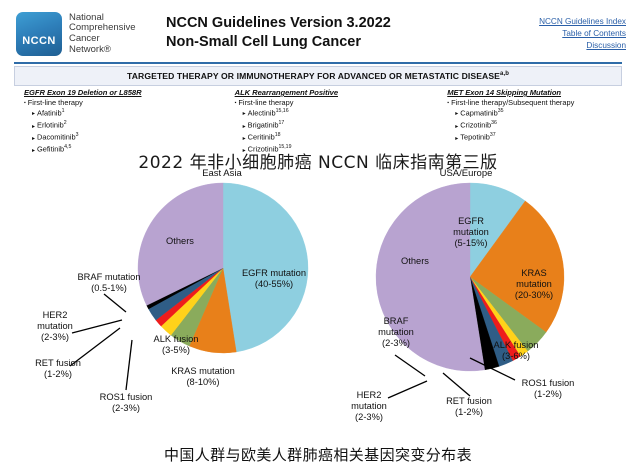 Image resolution: width=636 pixels, height=473 pixels. I want to click on link-discussion: Discussion, so click(606, 46).